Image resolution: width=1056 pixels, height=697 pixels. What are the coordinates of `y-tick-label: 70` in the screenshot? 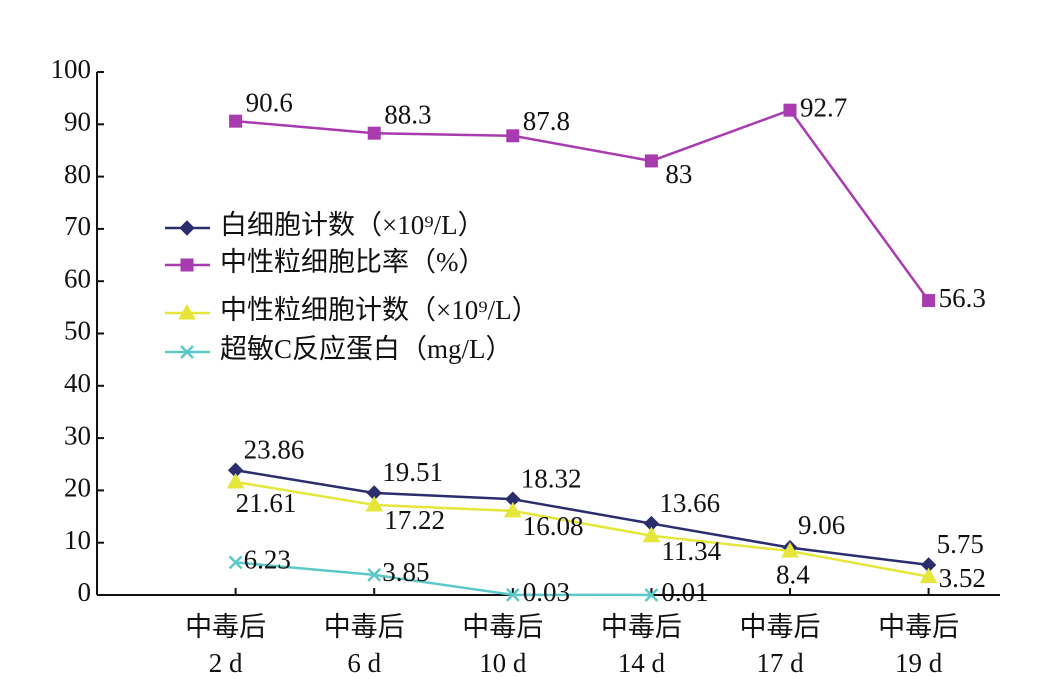 It's located at (77, 226).